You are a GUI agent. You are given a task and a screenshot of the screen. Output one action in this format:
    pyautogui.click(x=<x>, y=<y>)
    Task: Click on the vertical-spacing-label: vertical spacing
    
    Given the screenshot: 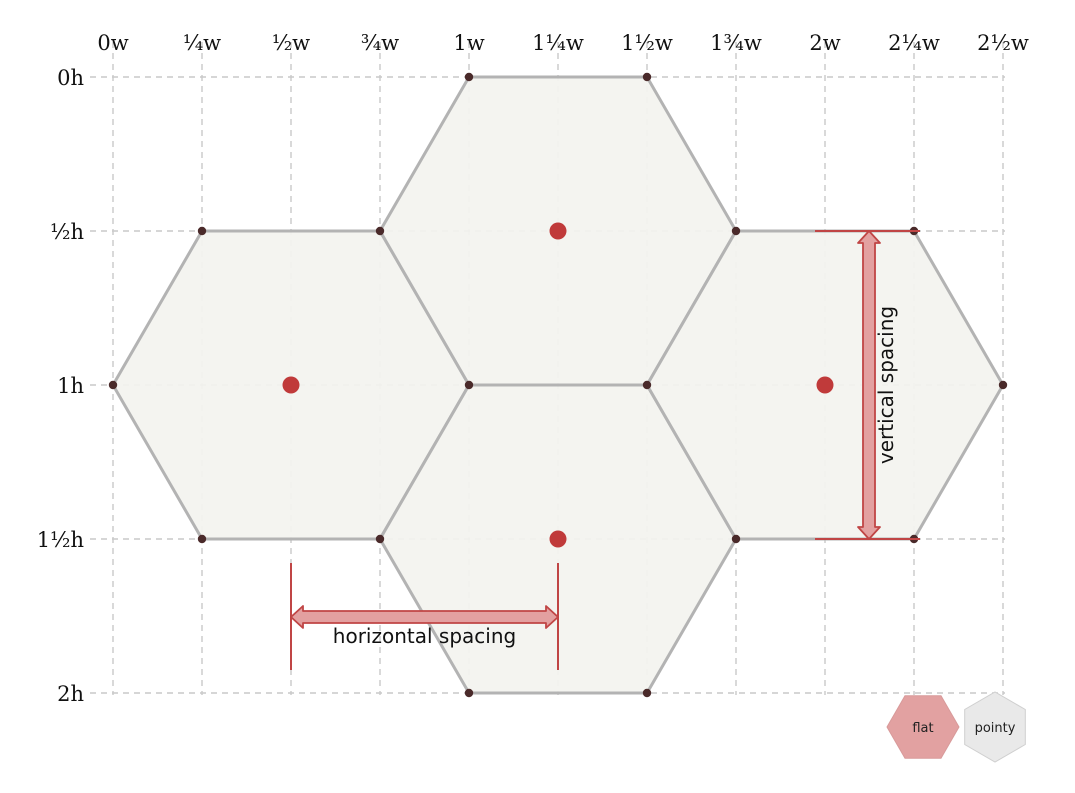 What is the action you would take?
    pyautogui.click(x=886, y=385)
    